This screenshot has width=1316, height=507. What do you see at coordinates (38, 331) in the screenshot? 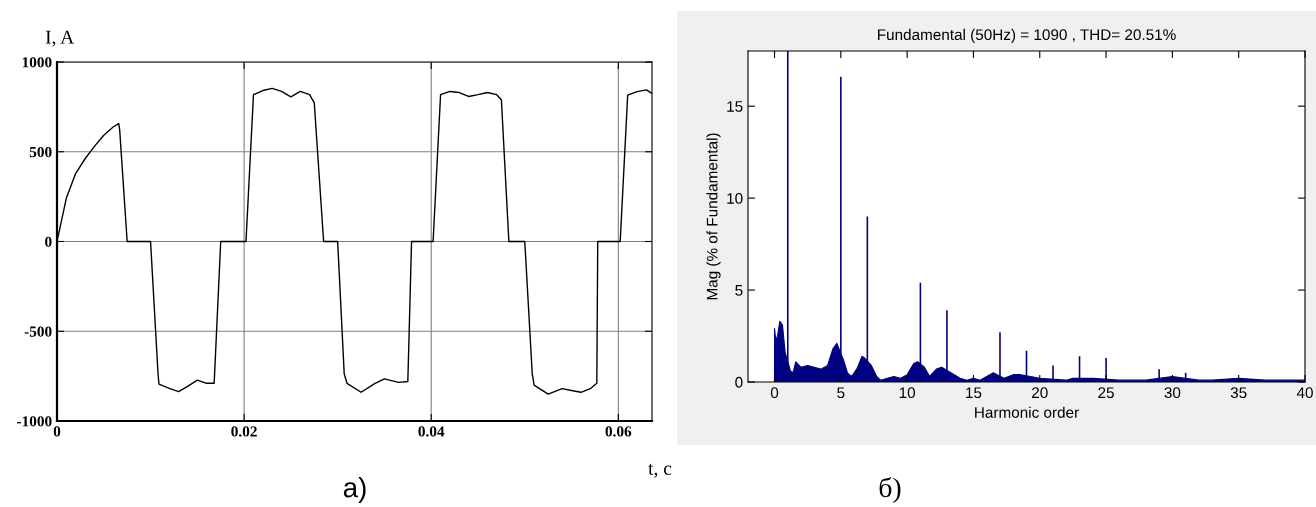
I see `y-tick-label: -500` at bounding box center [38, 331].